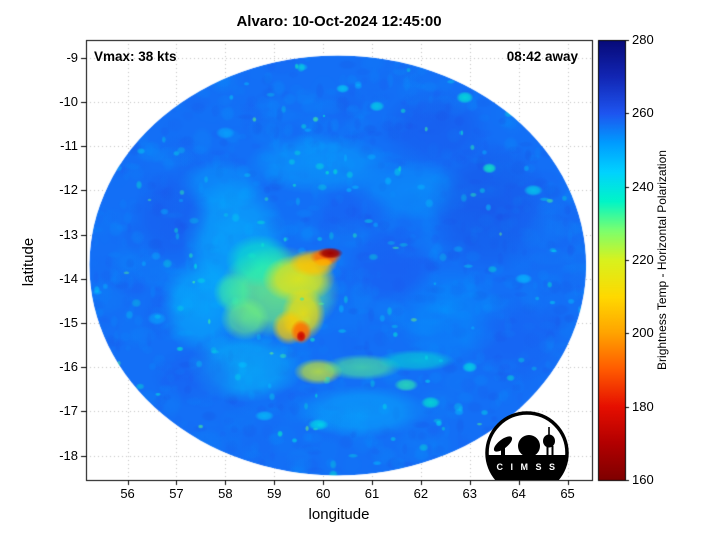  What do you see at coordinates (542, 56) in the screenshot?
I see `time-away-annotation: 08:42 away` at bounding box center [542, 56].